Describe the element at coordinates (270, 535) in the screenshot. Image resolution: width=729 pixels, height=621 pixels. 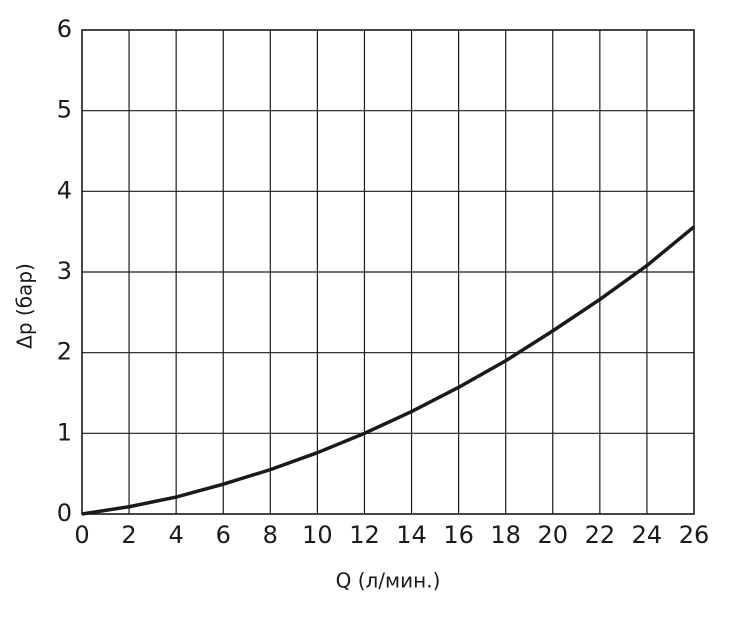
I see `x-tick-label: 8` at that location.